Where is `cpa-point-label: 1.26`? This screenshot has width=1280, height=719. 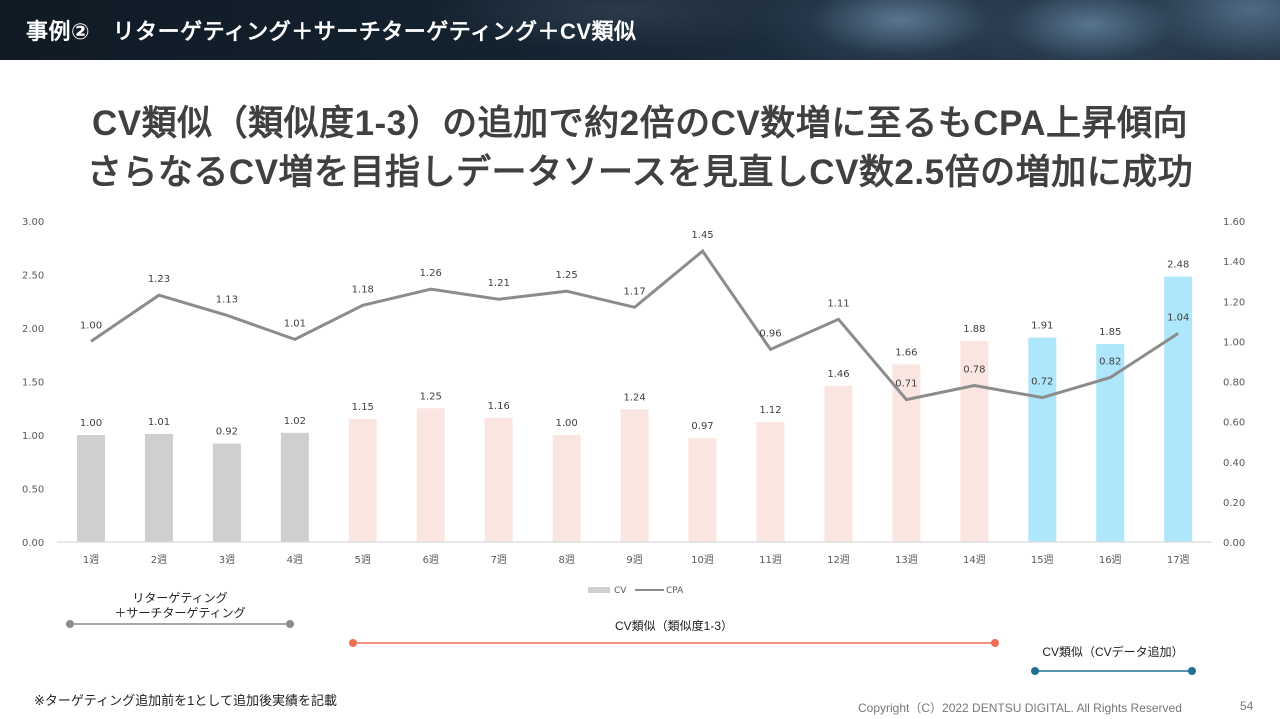
cpa-point-label: 1.26 is located at coordinates (431, 273).